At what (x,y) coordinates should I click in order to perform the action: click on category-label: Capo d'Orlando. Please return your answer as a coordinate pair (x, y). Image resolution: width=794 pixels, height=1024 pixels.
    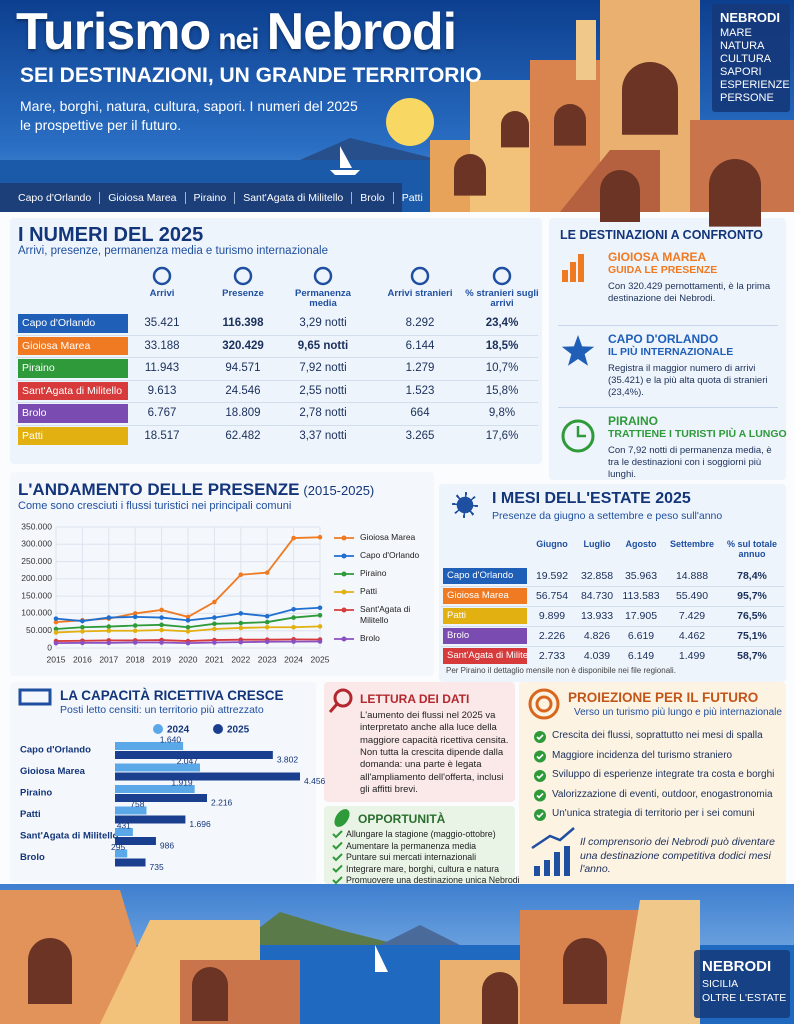
    Looking at the image, I should click on (55, 750).